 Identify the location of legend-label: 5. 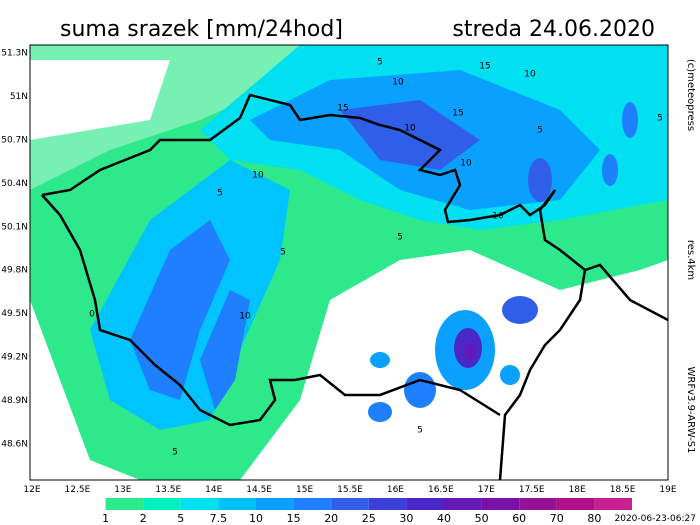
(180, 518).